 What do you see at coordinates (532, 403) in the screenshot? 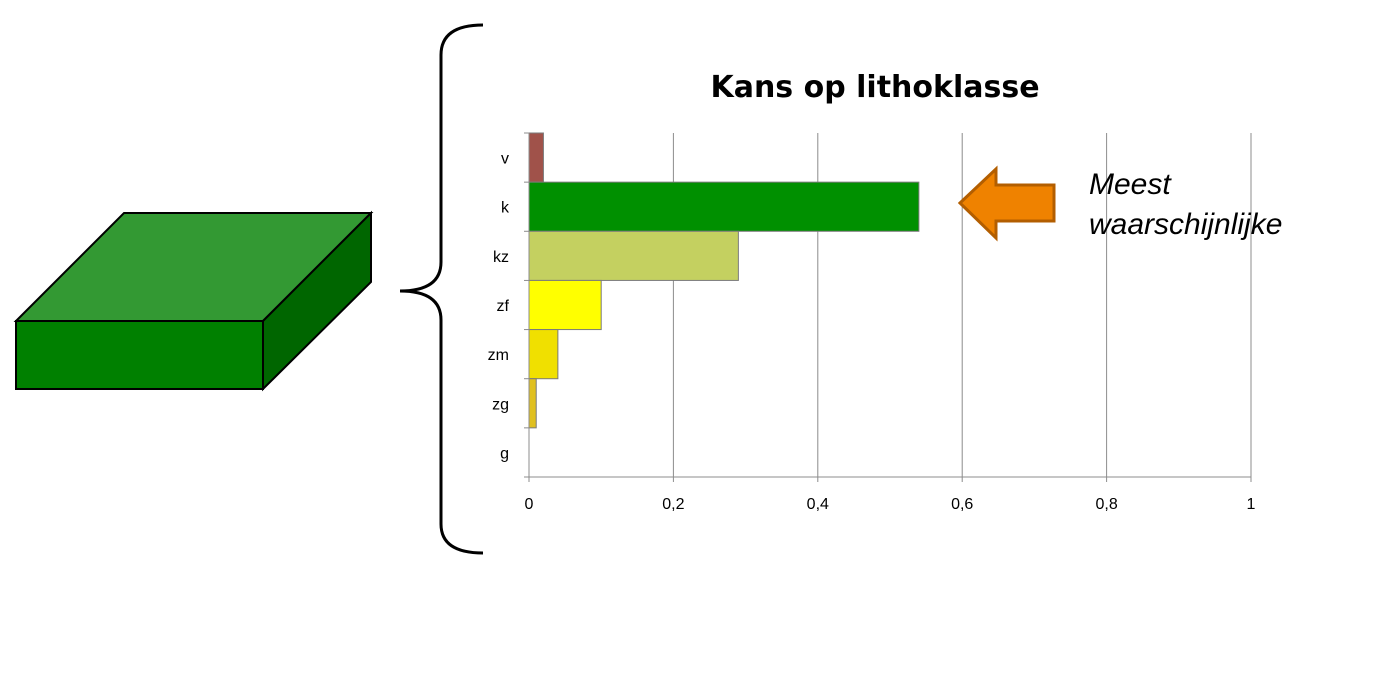
I see `bar-zg` at bounding box center [532, 403].